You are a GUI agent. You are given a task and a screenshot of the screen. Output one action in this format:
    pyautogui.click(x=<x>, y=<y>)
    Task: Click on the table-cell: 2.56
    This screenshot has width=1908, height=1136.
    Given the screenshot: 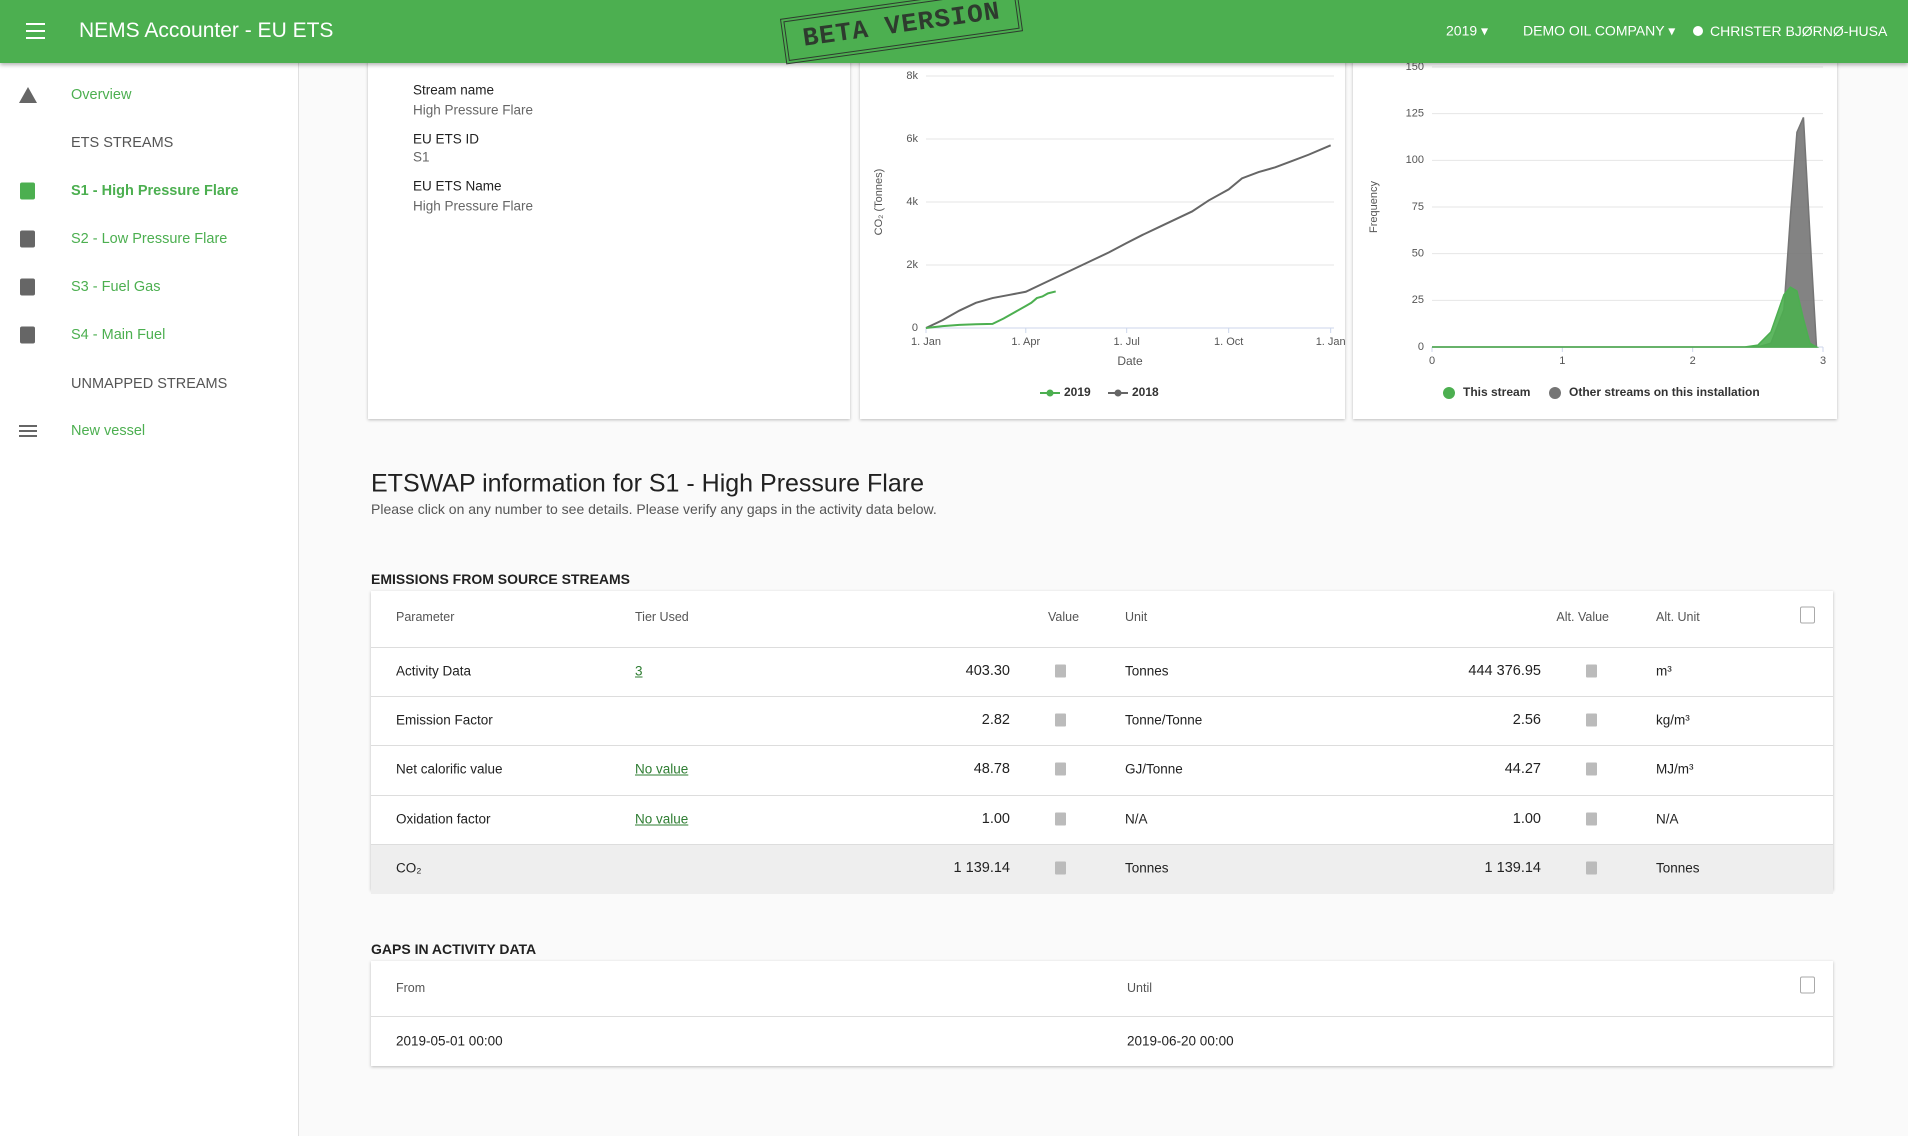 What is the action you would take?
    pyautogui.click(x=1526, y=720)
    